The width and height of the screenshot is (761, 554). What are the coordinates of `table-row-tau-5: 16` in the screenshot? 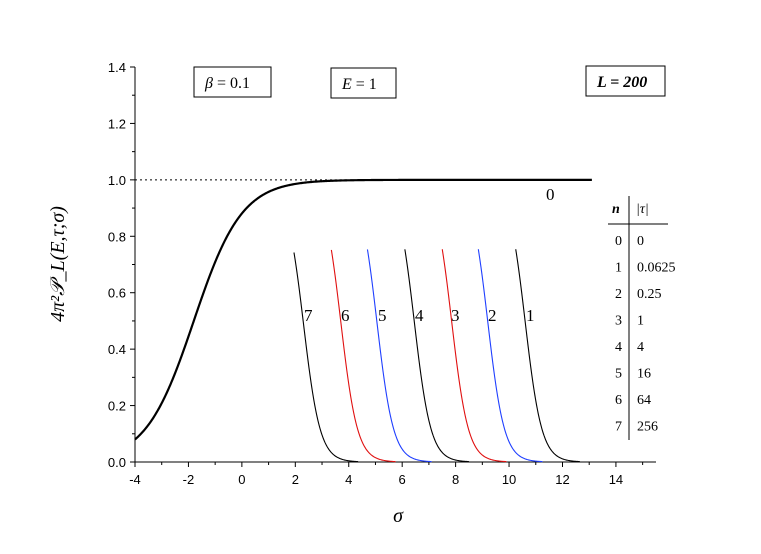 It's located at (644, 374).